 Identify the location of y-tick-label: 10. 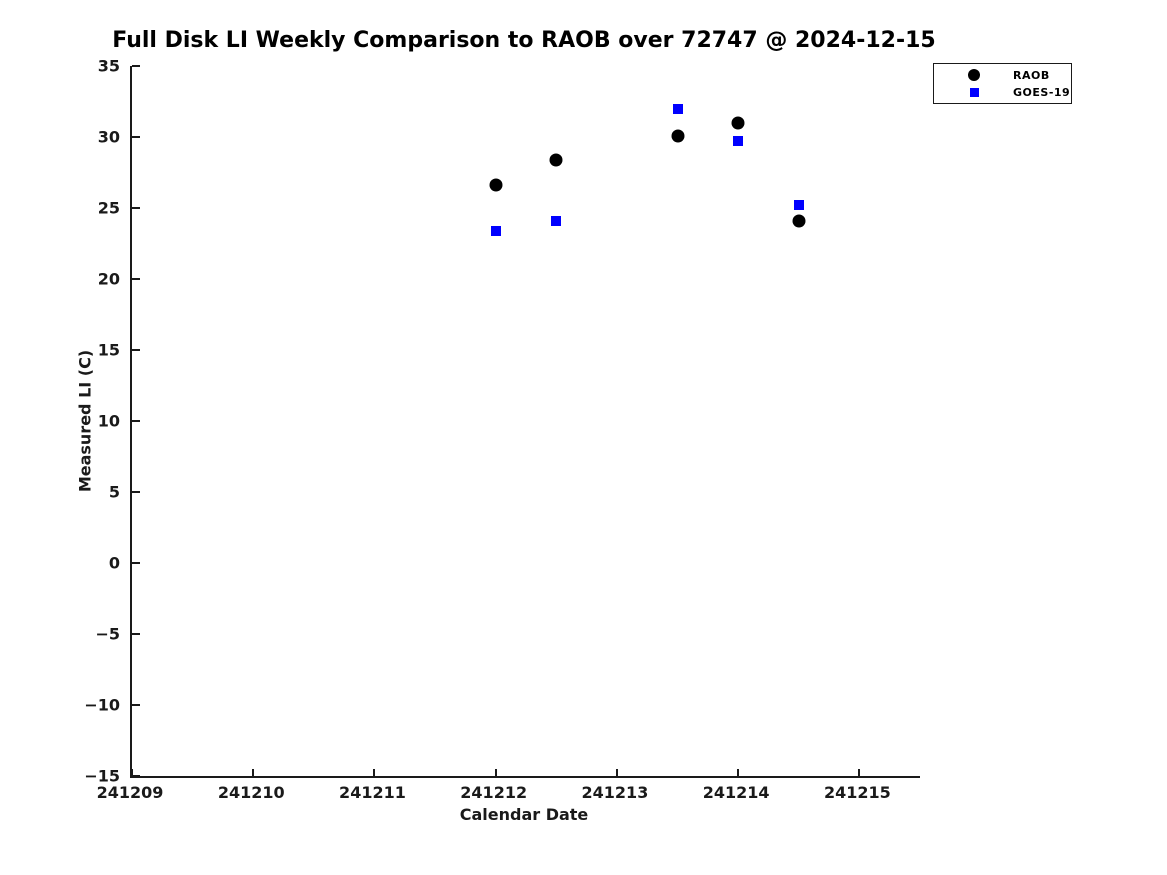
(108, 421).